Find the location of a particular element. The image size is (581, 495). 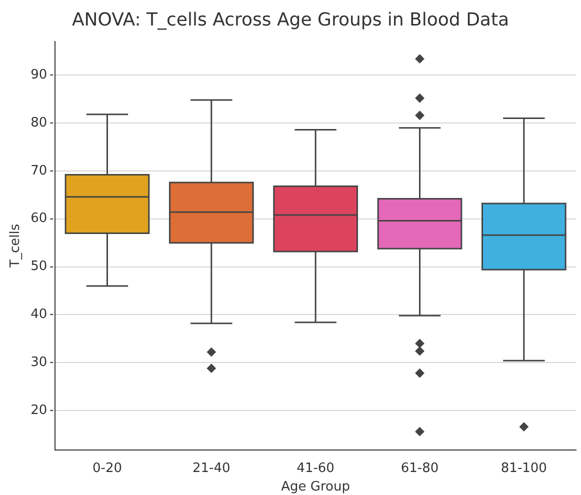

y-tick-label: 90 is located at coordinates (39, 75).